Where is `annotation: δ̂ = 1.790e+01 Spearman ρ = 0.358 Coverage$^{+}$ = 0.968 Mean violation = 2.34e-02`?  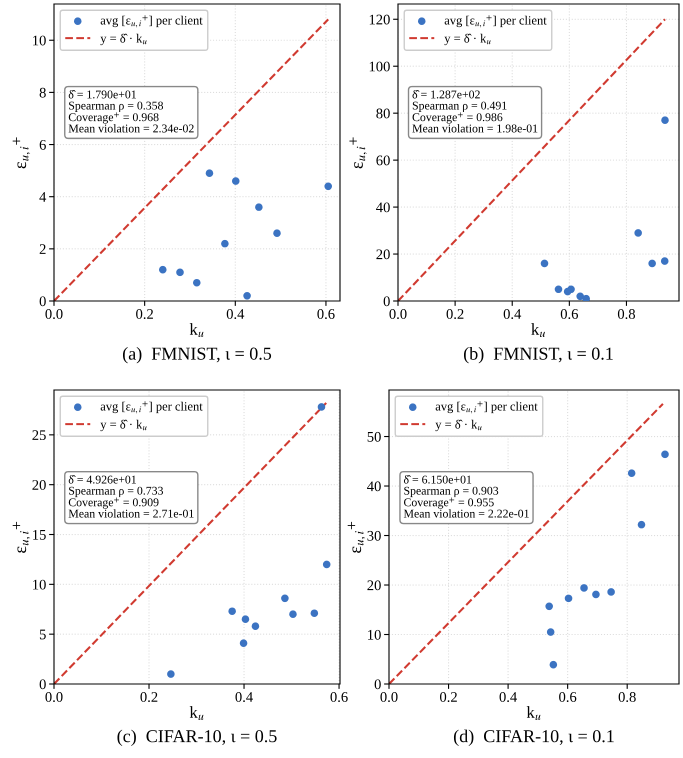 annotation: δ̂ = 1.790e+01 Spearman ρ = 0.358 Coverage$^{+}$ = 0.968 Mean violation = 2.34e-02 is located at coordinates (131, 111).